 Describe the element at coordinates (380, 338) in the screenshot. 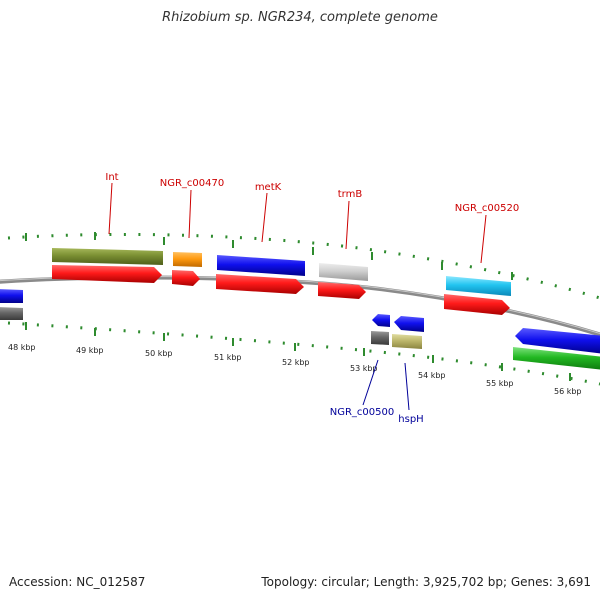

I see `gene-feature-ngr-c00500` at that location.